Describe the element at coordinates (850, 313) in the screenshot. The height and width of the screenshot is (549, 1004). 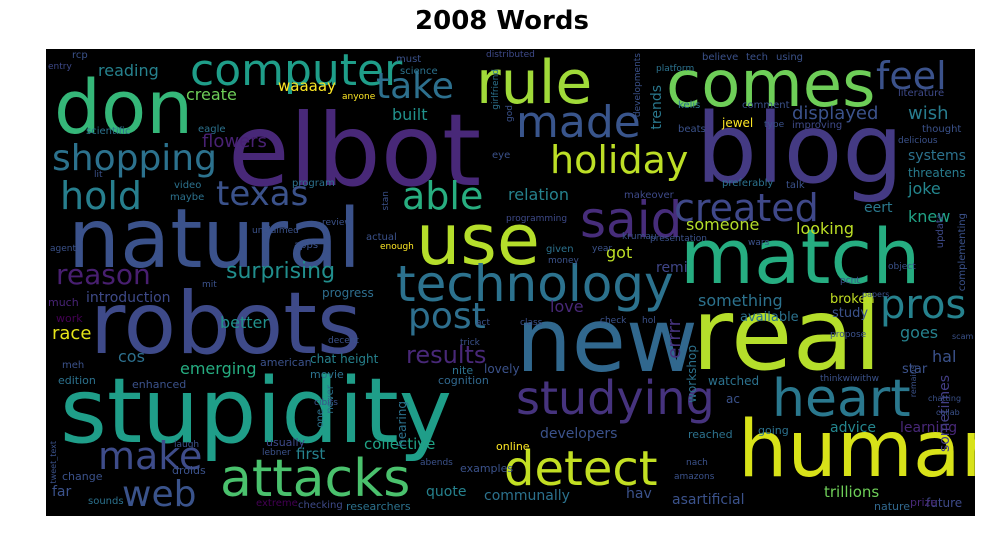
I see `word: study` at that location.